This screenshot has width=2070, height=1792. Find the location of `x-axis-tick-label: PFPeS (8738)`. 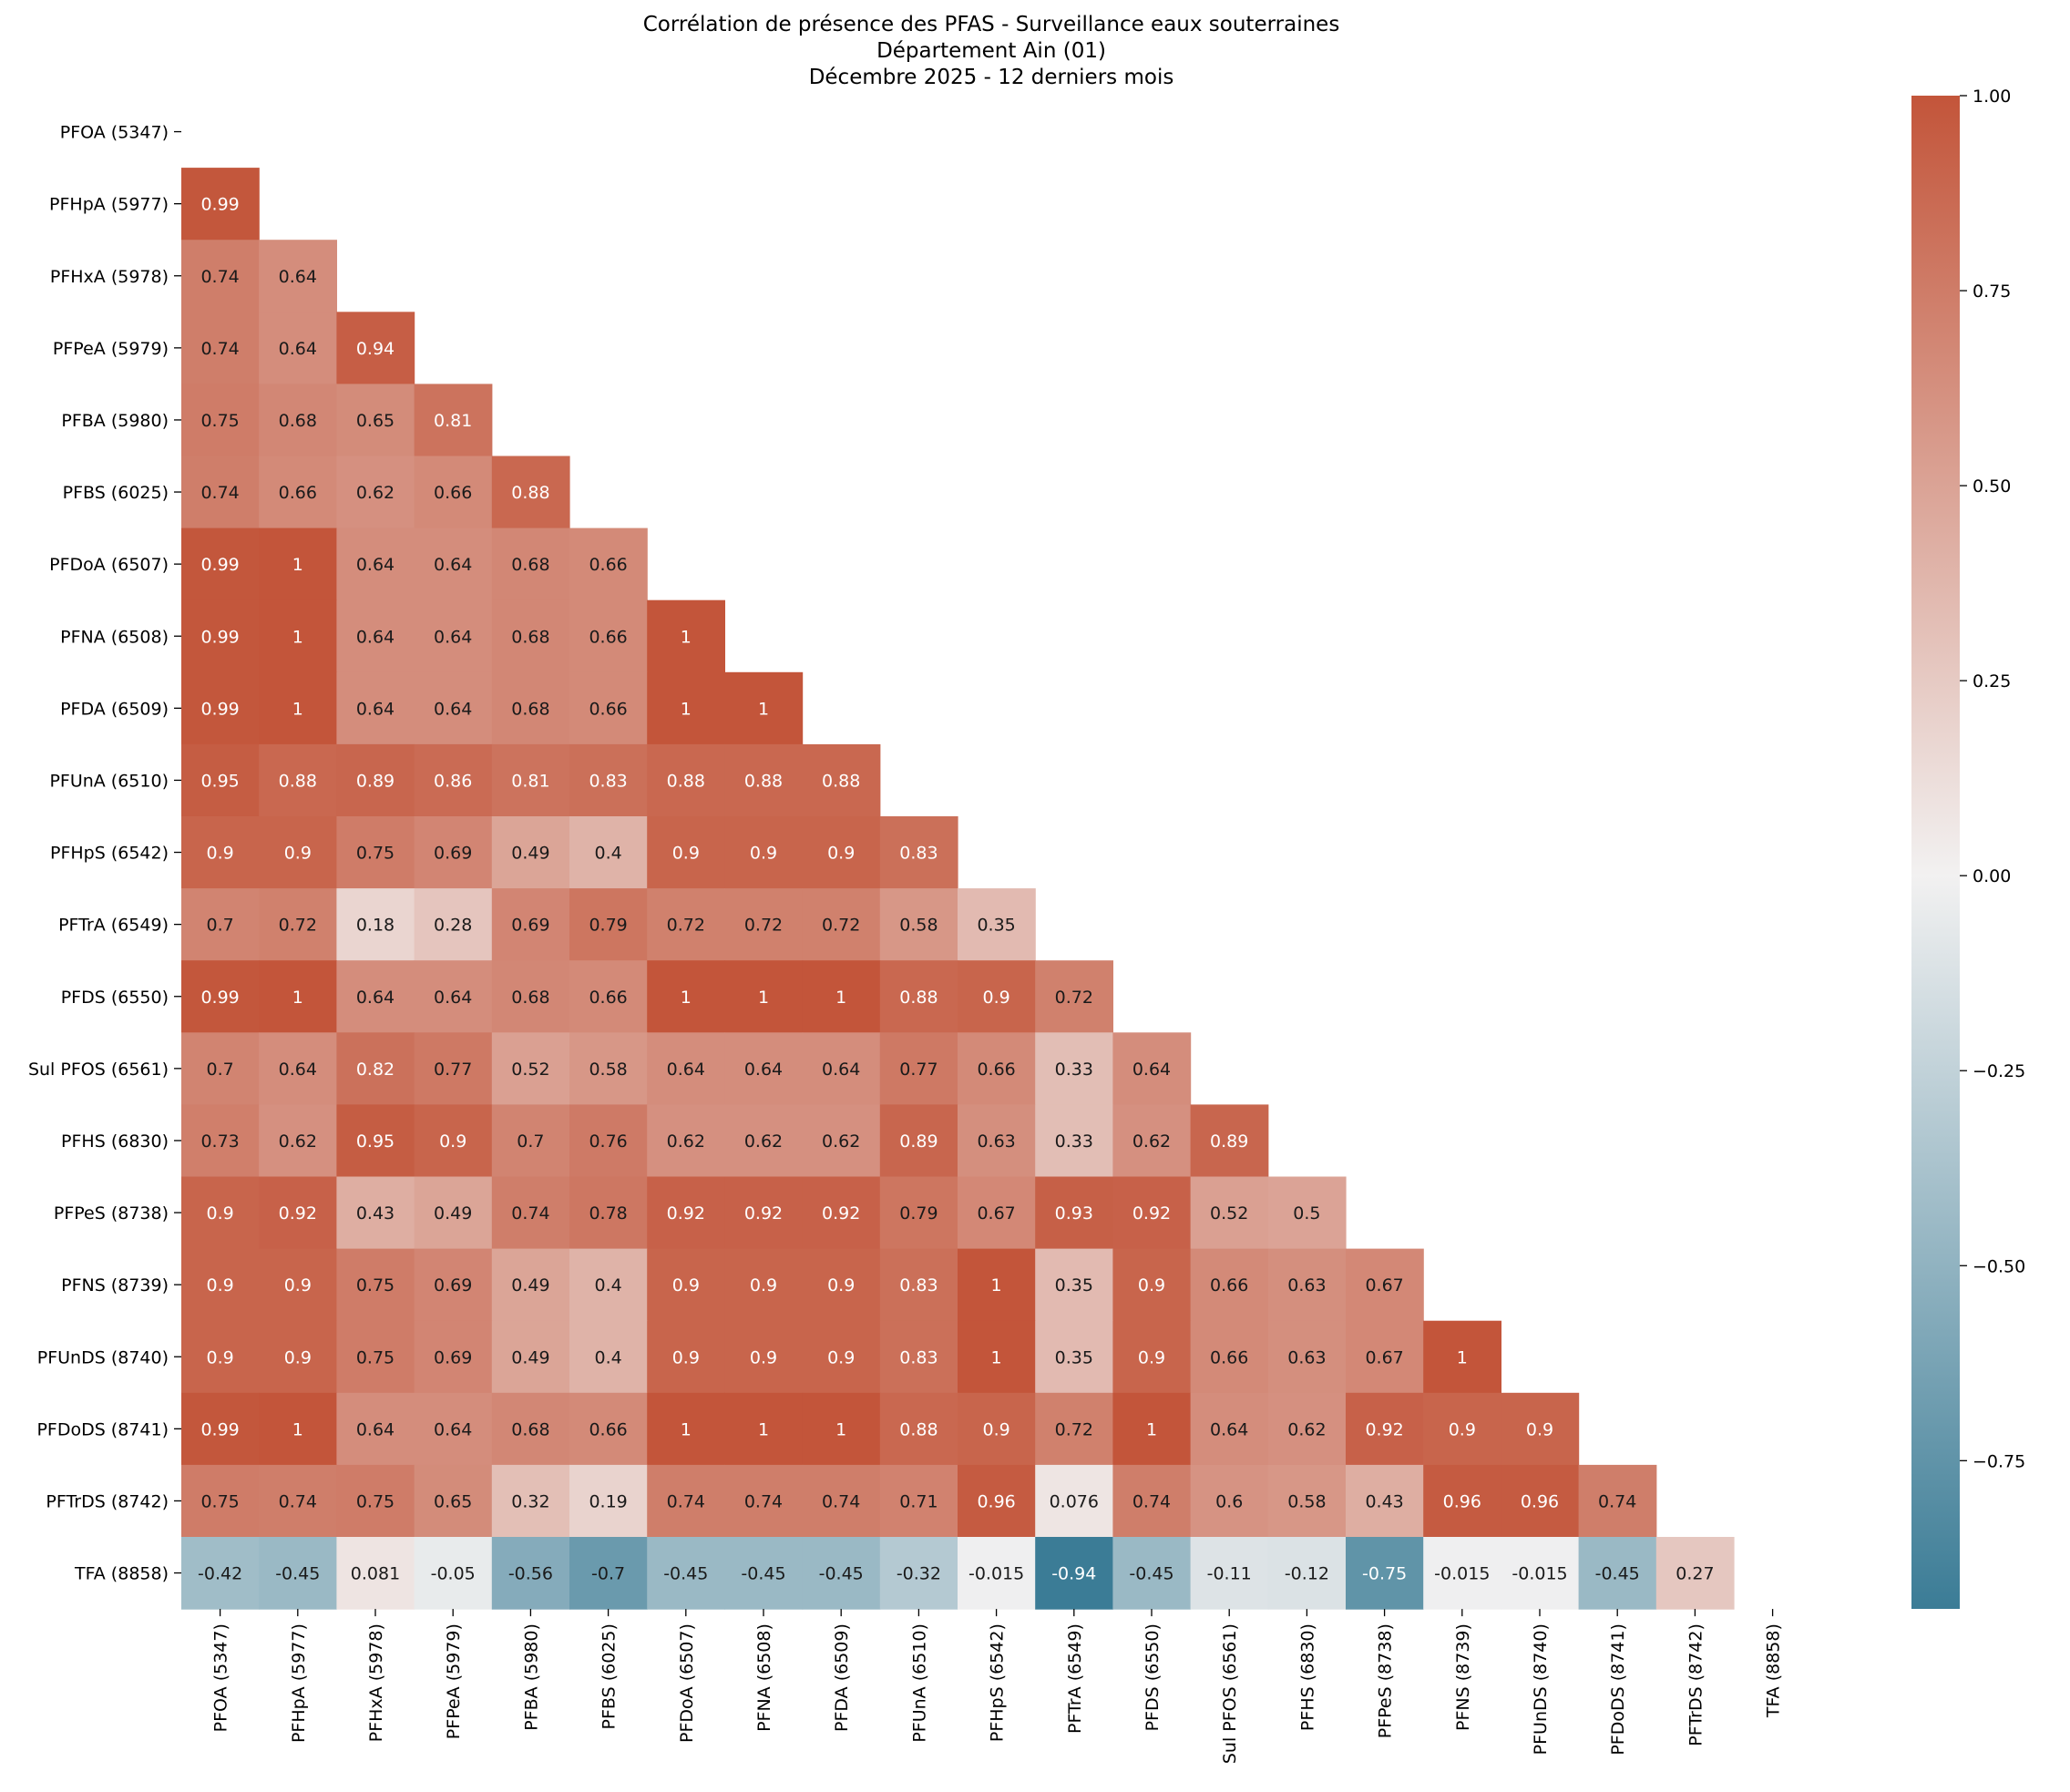

x-axis-tick-label: PFPeS (8738) is located at coordinates (1386, 1680).